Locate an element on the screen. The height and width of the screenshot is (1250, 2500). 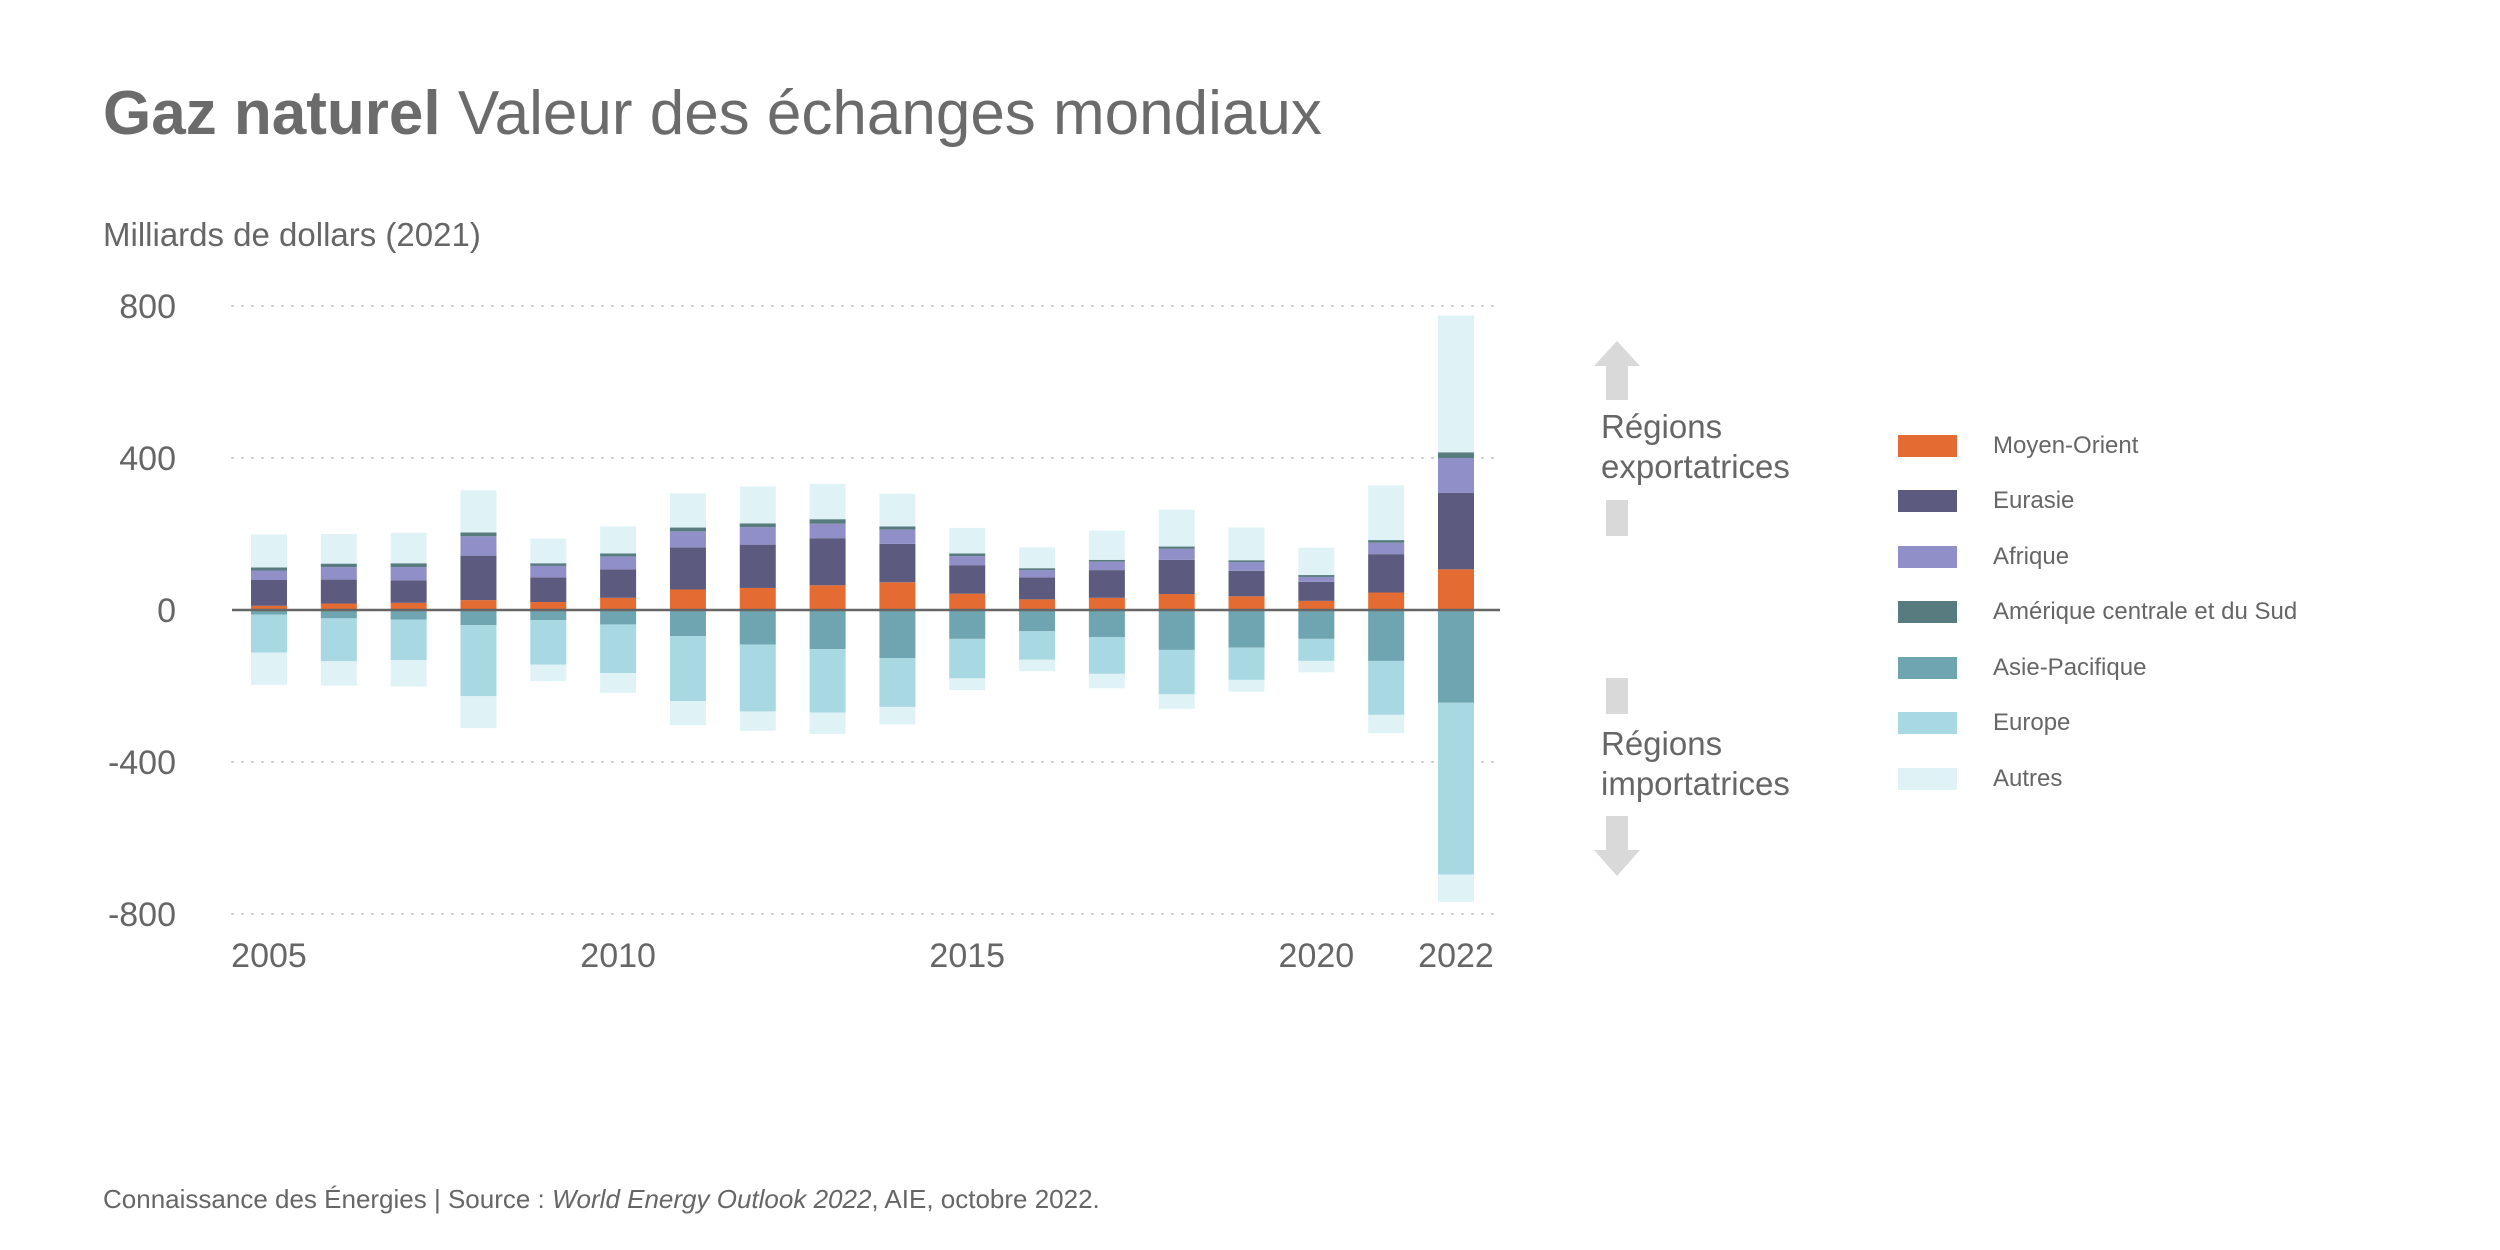
y-tick-label: -800 is located at coordinates (142, 915).